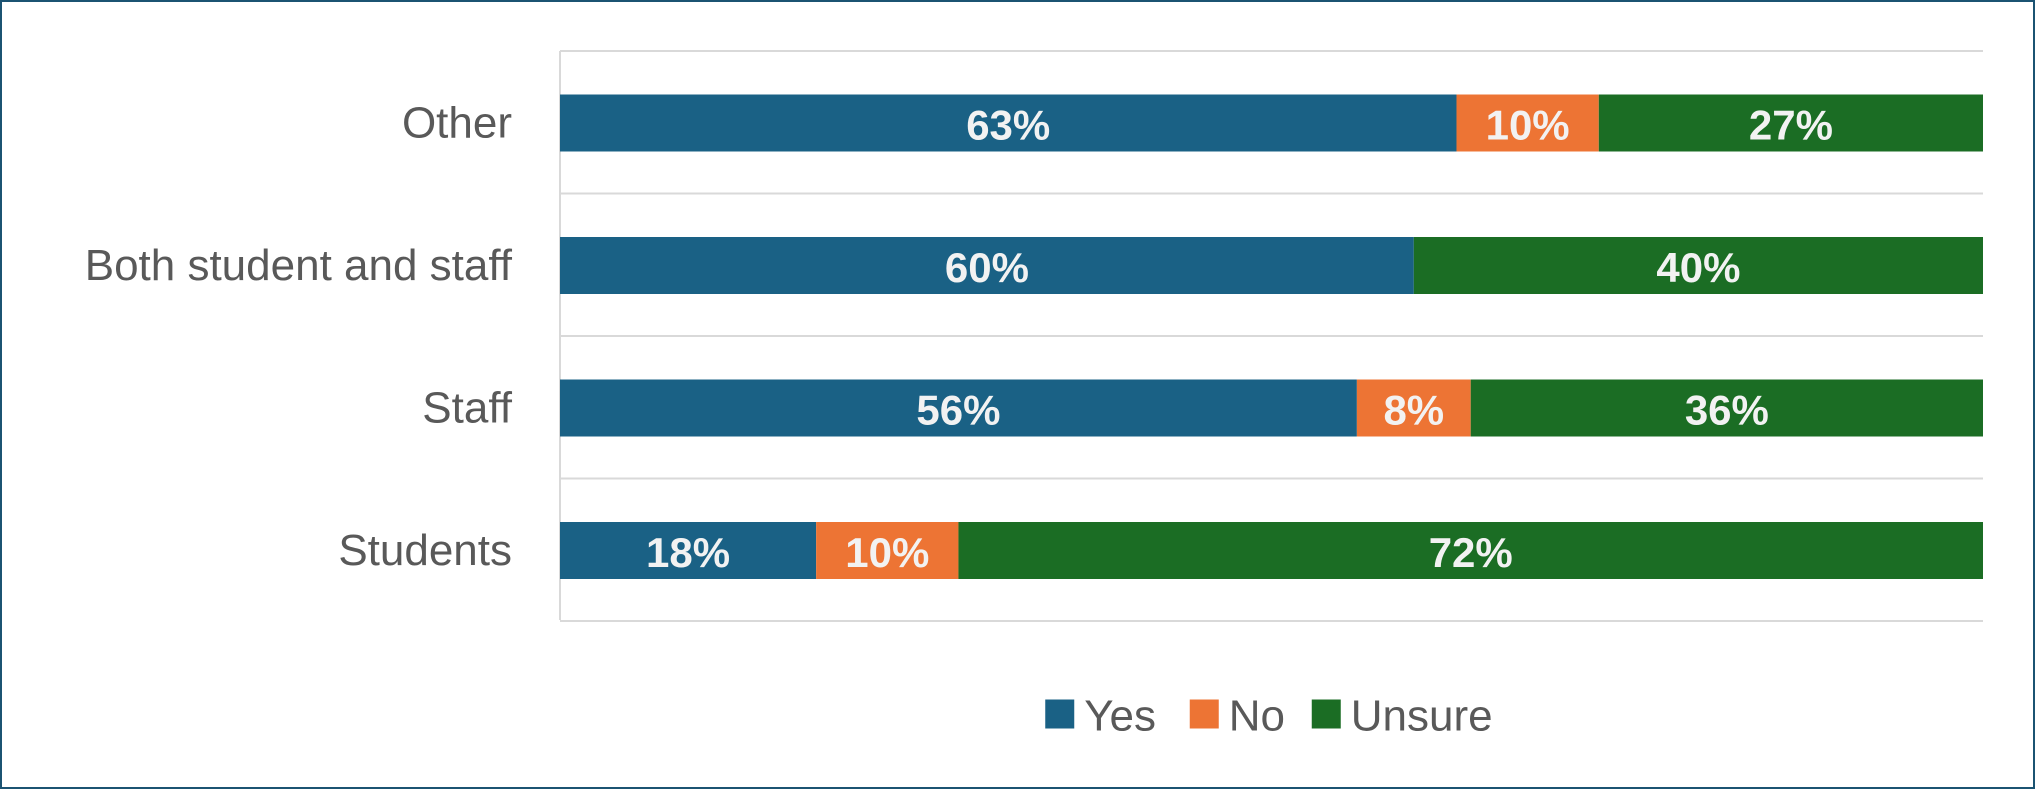 The image size is (2035, 789). I want to click on legend-item-yes: Yes, so click(1100, 716).